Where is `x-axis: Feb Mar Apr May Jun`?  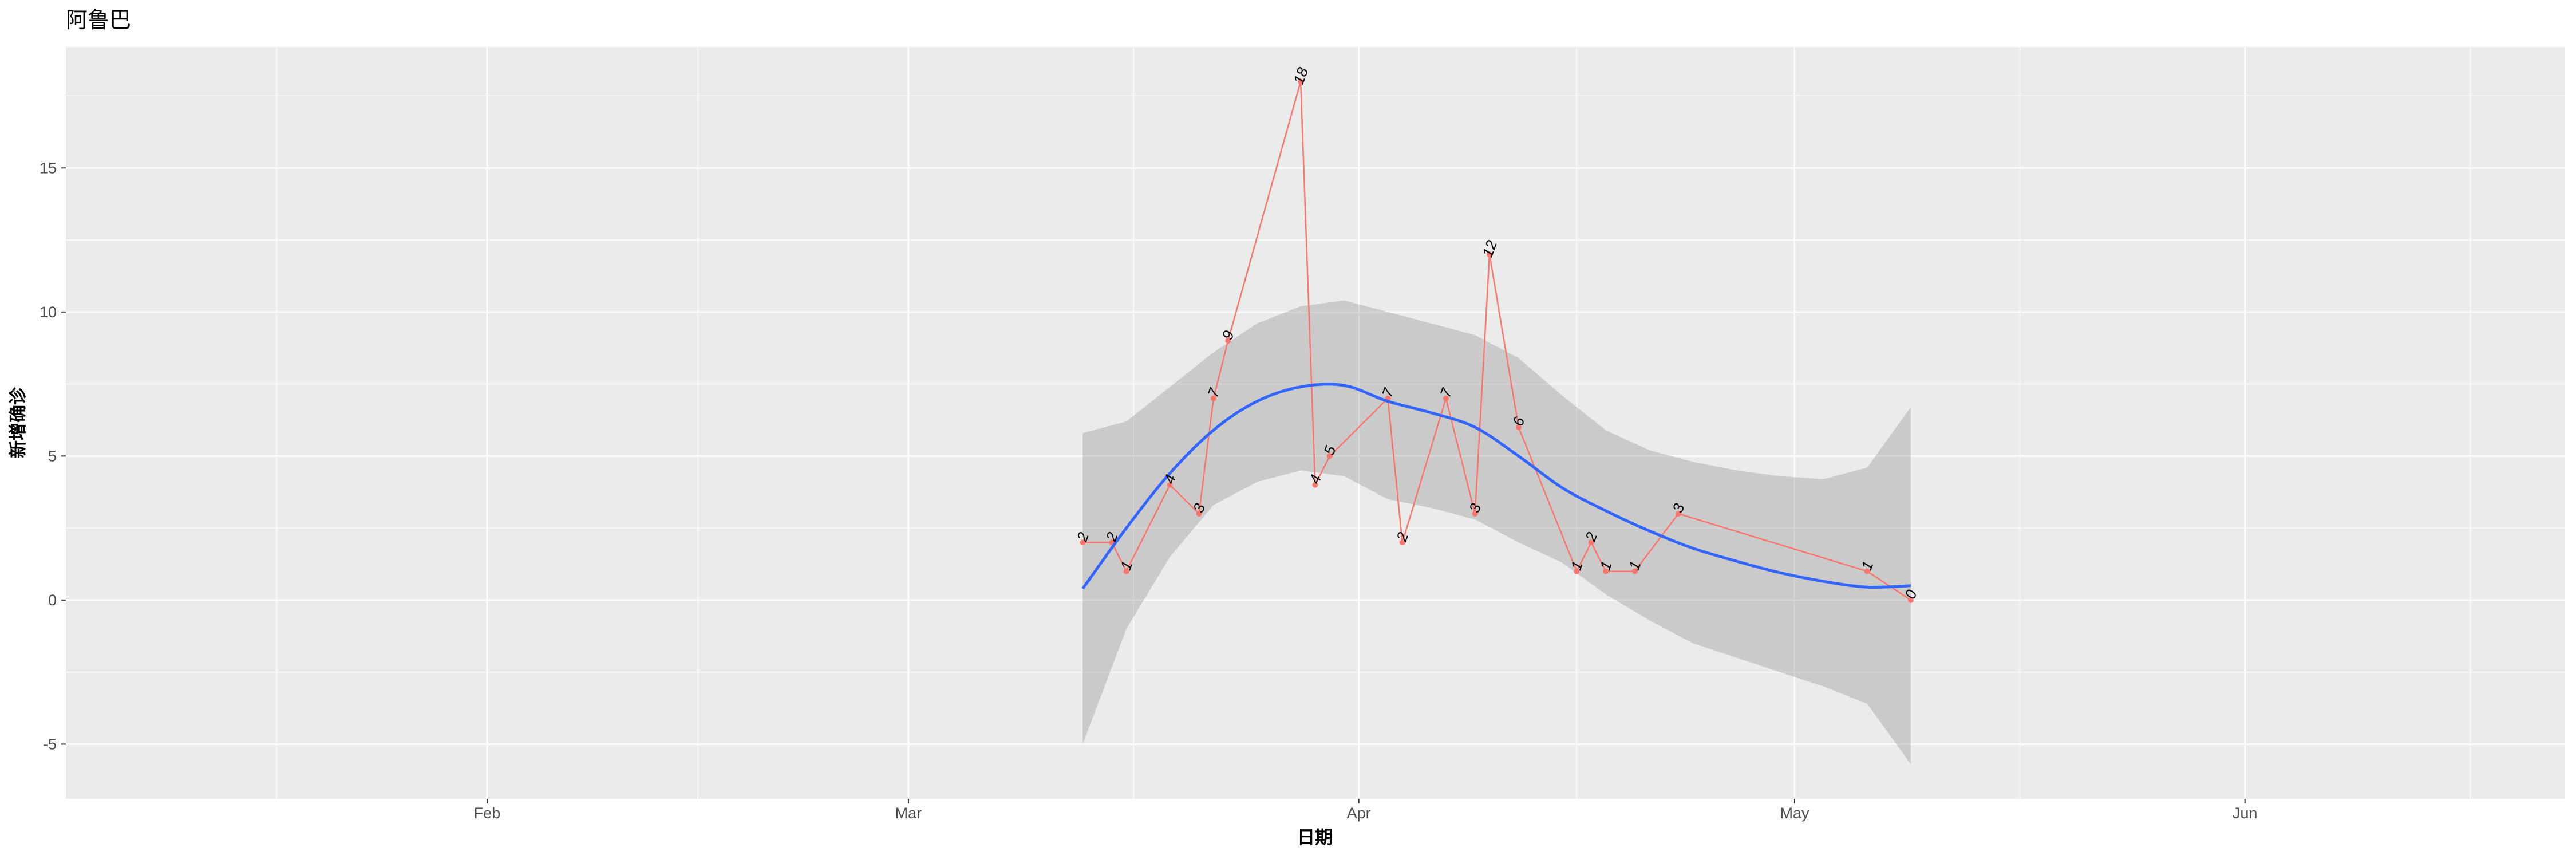
x-axis: Feb Mar Apr May Jun is located at coordinates (1366, 810).